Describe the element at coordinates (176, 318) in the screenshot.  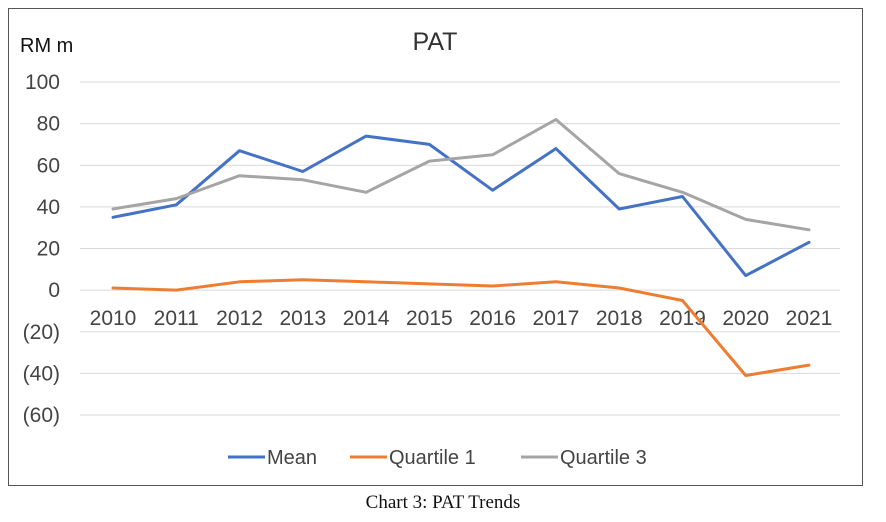
I see `x-tick-label: 2011` at that location.